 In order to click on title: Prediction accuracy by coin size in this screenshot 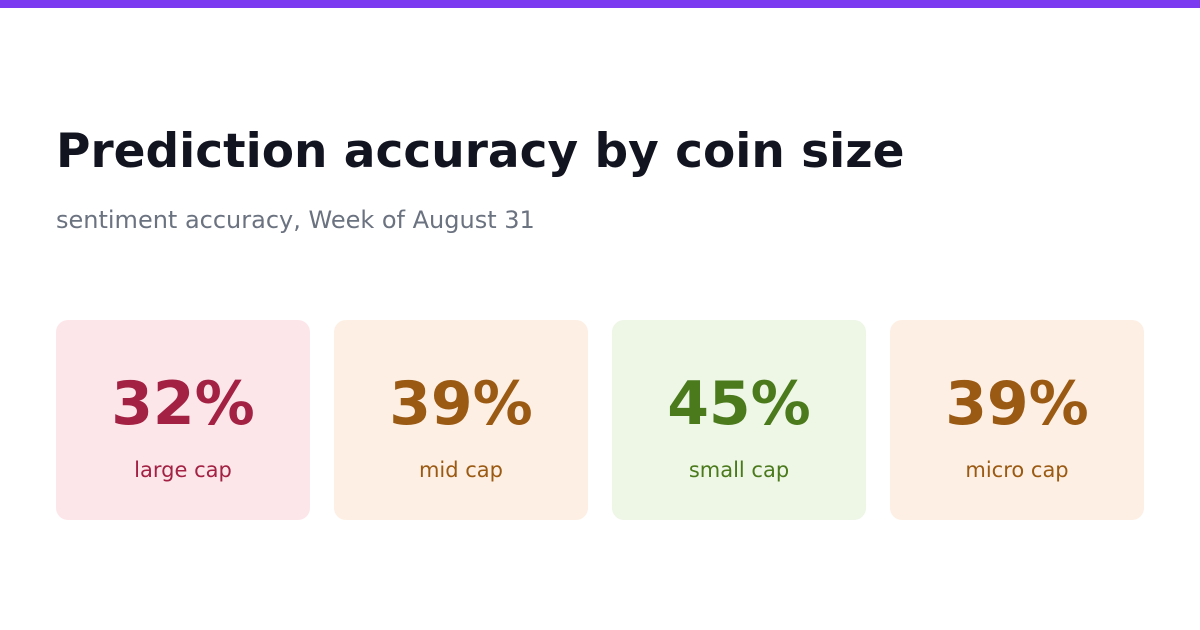, I will do `click(480, 151)`.